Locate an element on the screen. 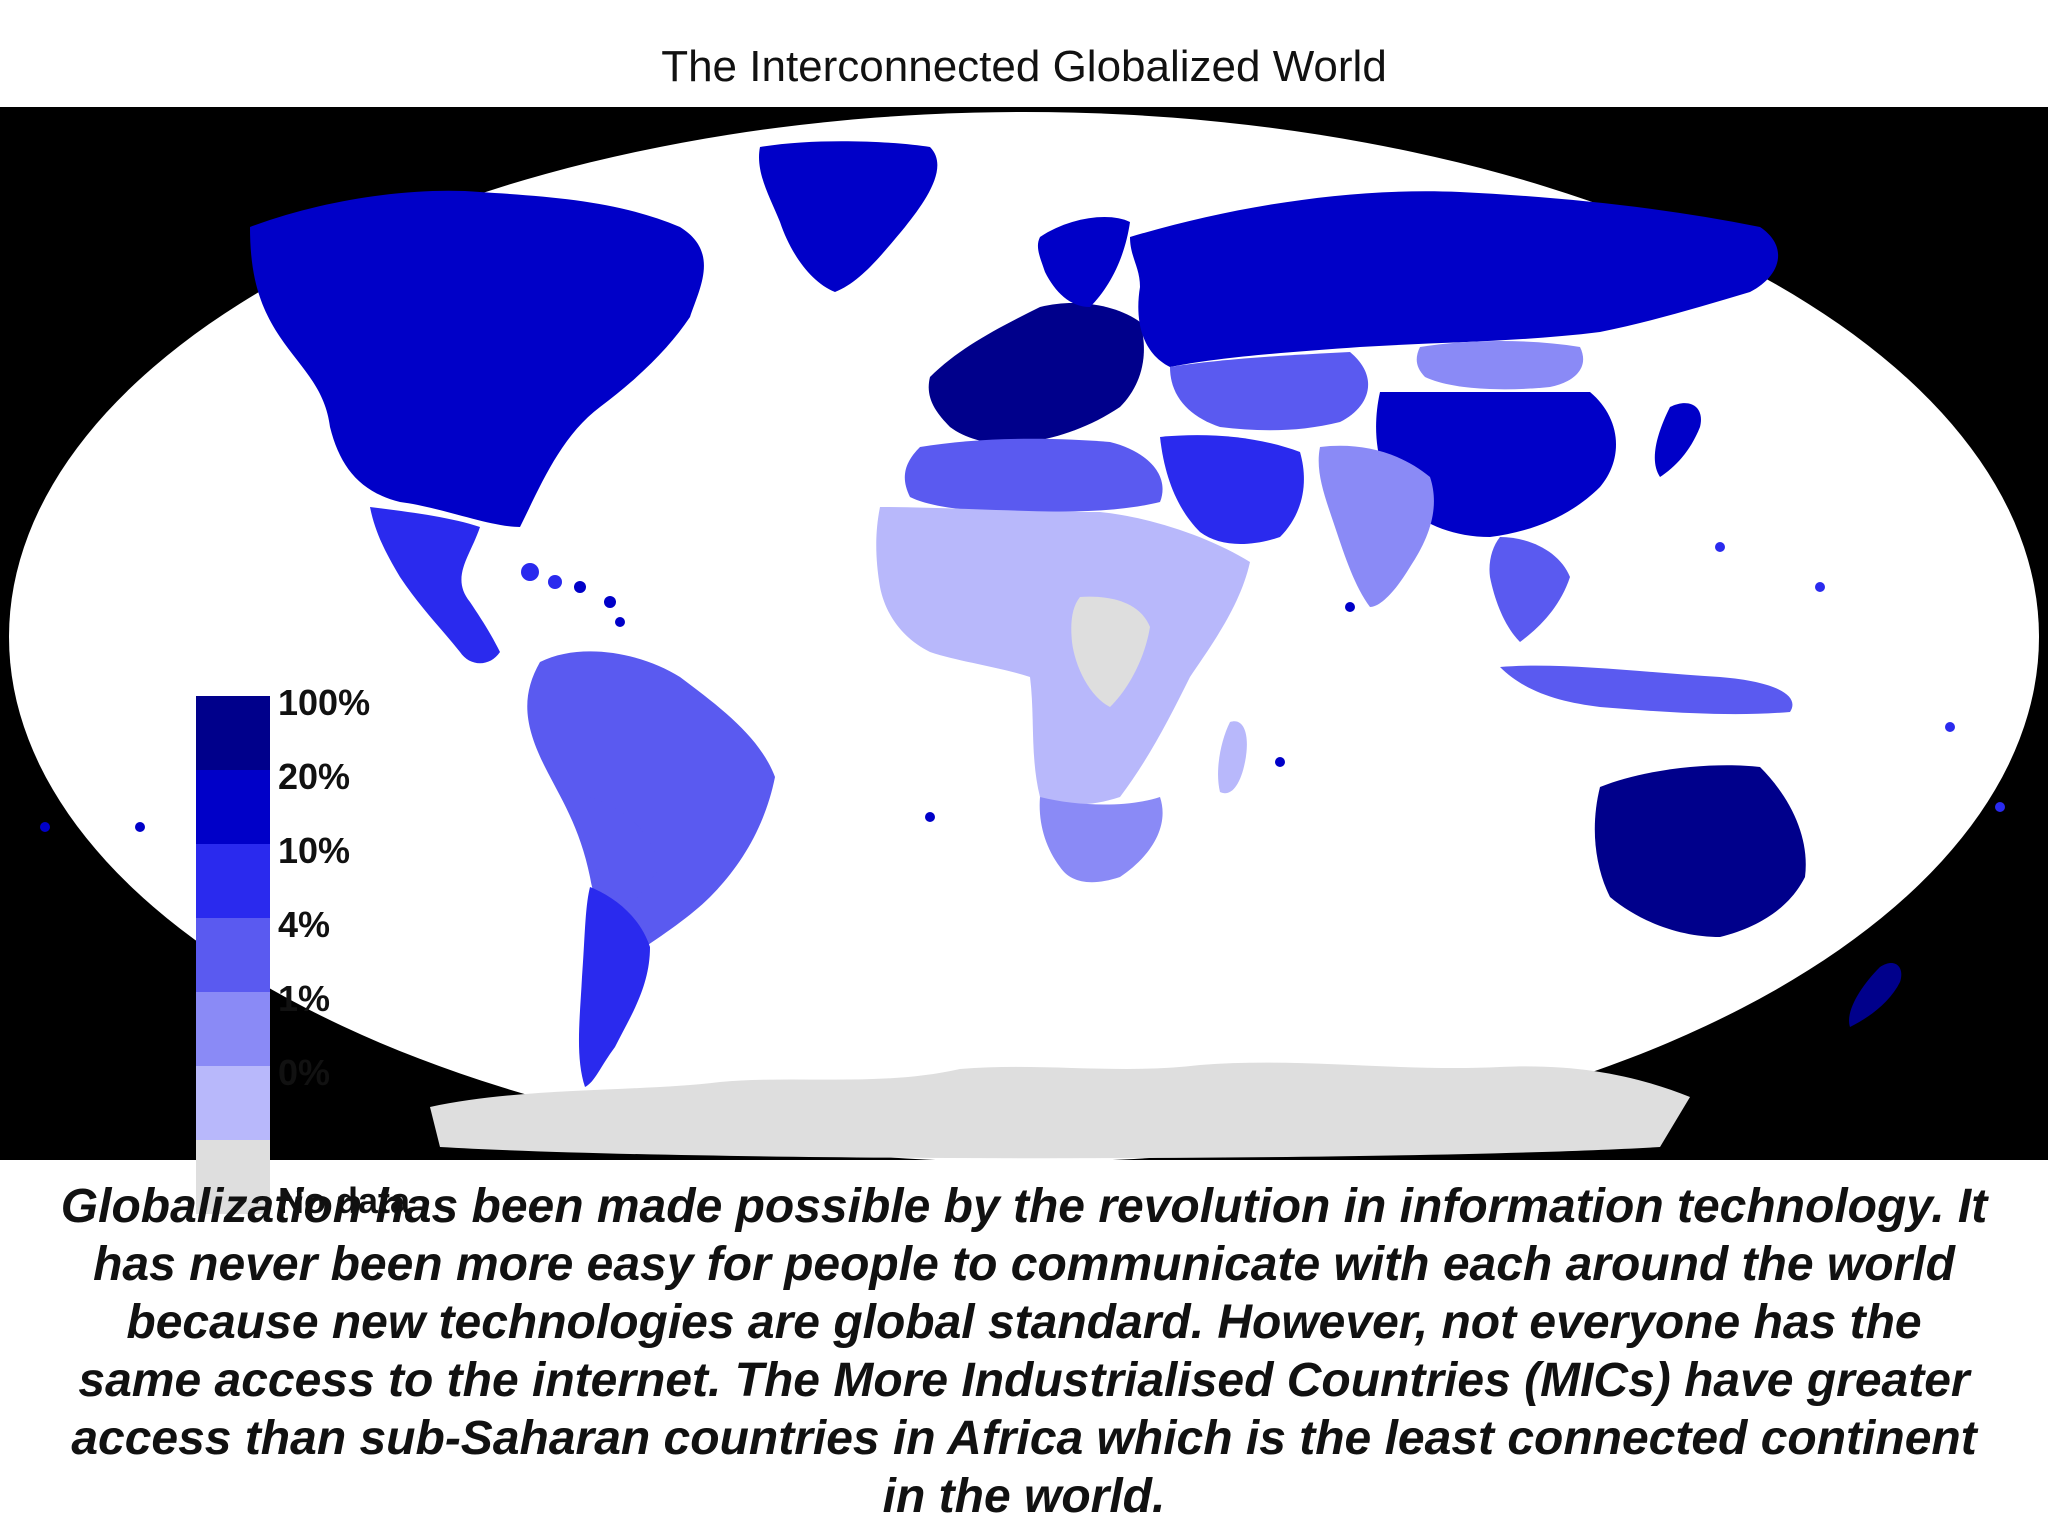  legend-label: 100% is located at coordinates (324, 702).